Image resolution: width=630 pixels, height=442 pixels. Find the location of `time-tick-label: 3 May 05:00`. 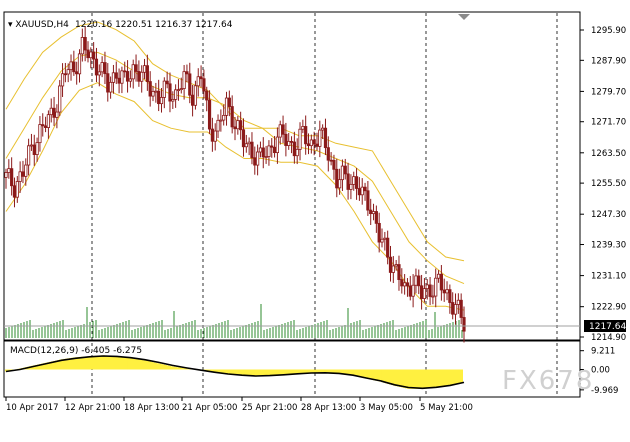

time-tick-label: 3 May 05:00 is located at coordinates (386, 408).